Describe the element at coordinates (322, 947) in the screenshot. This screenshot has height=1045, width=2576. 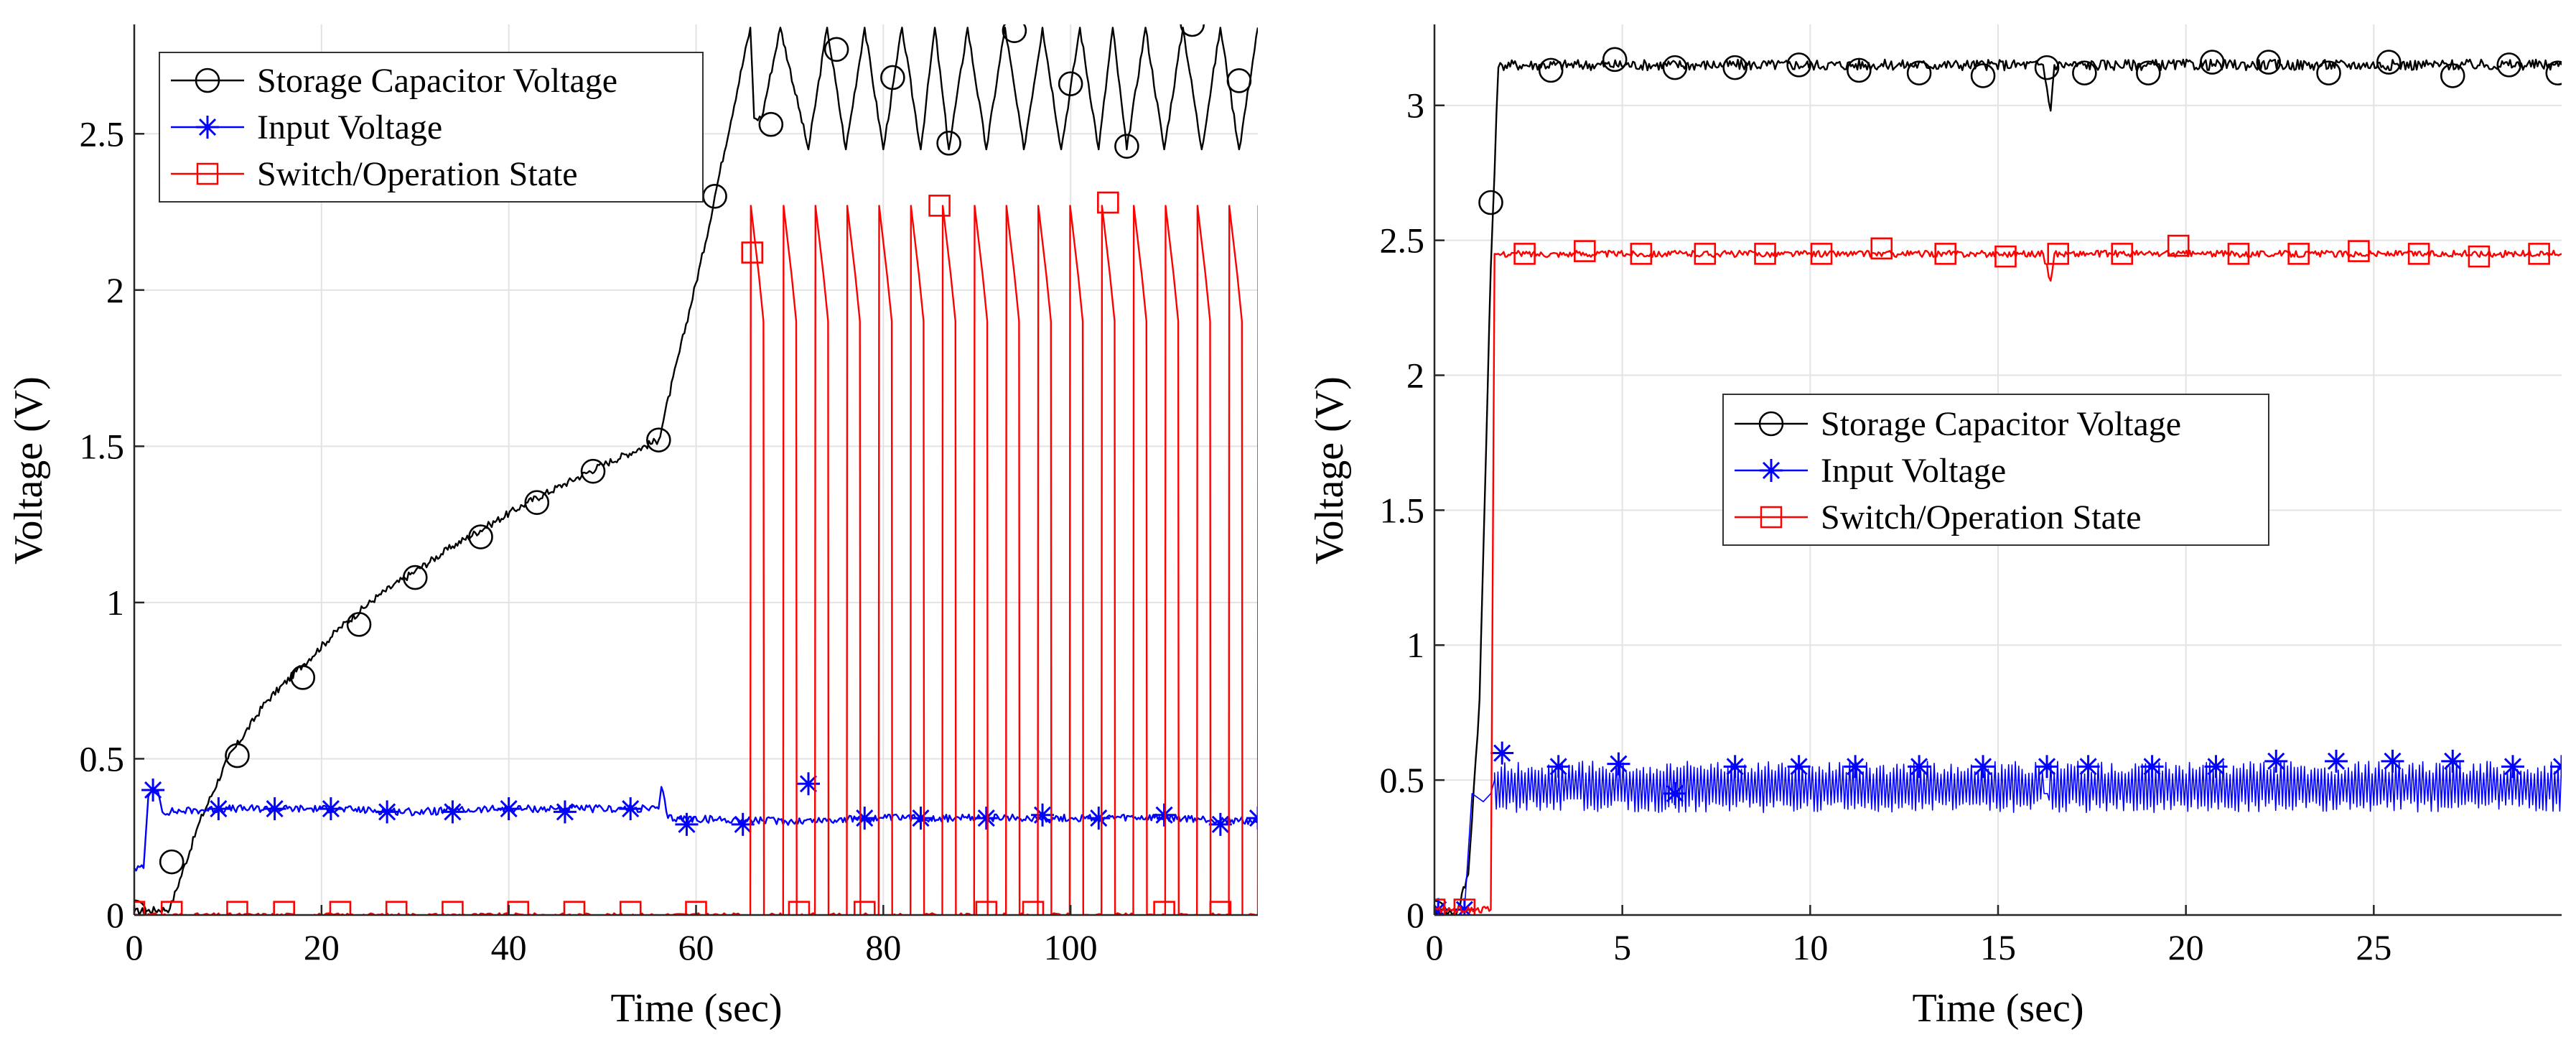
I see `left-x-tick-label-1: 20` at that location.